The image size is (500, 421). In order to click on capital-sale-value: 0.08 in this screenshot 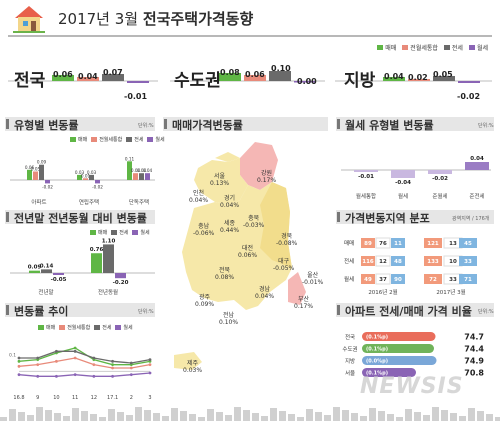, I will do `click(230, 72)`.